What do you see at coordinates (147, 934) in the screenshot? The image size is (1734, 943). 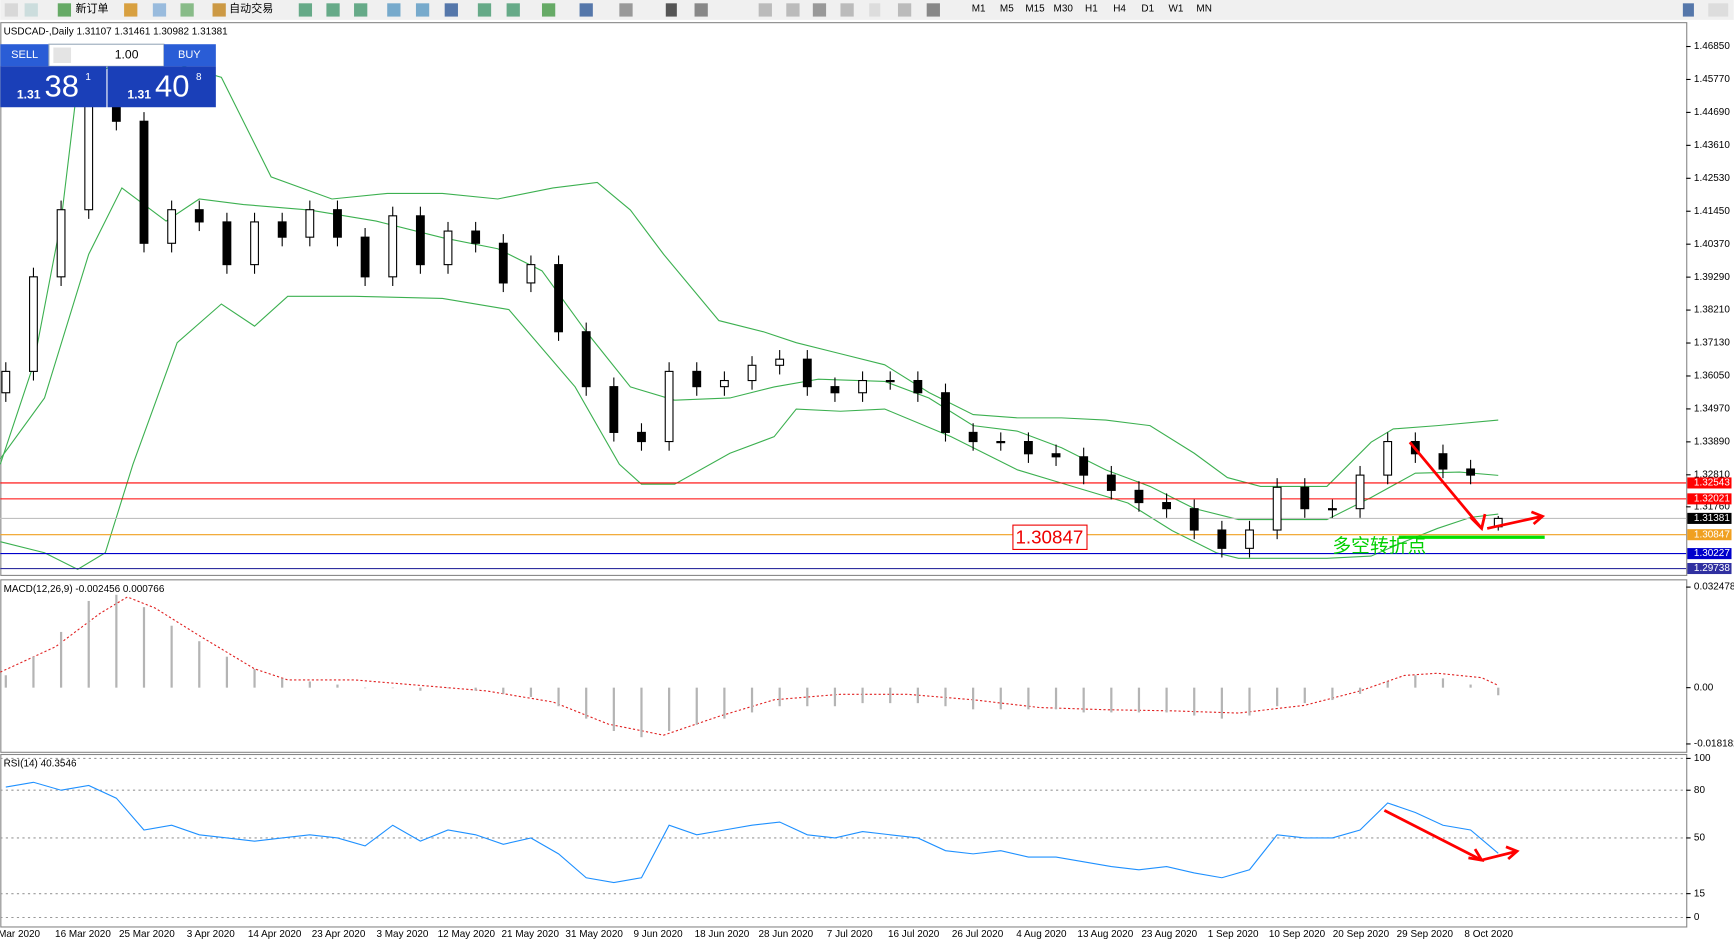 I see `x-tick-label: 25 Mar 2020` at bounding box center [147, 934].